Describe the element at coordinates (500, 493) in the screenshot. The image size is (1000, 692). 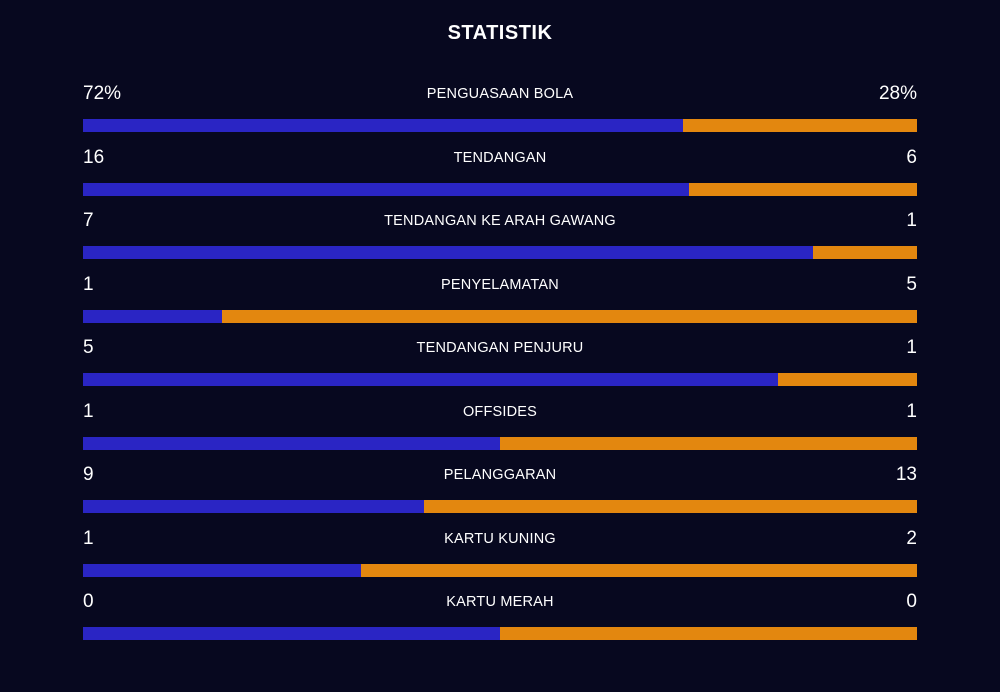
I see `stat-row: 9 PELANGGARAN 13` at that location.